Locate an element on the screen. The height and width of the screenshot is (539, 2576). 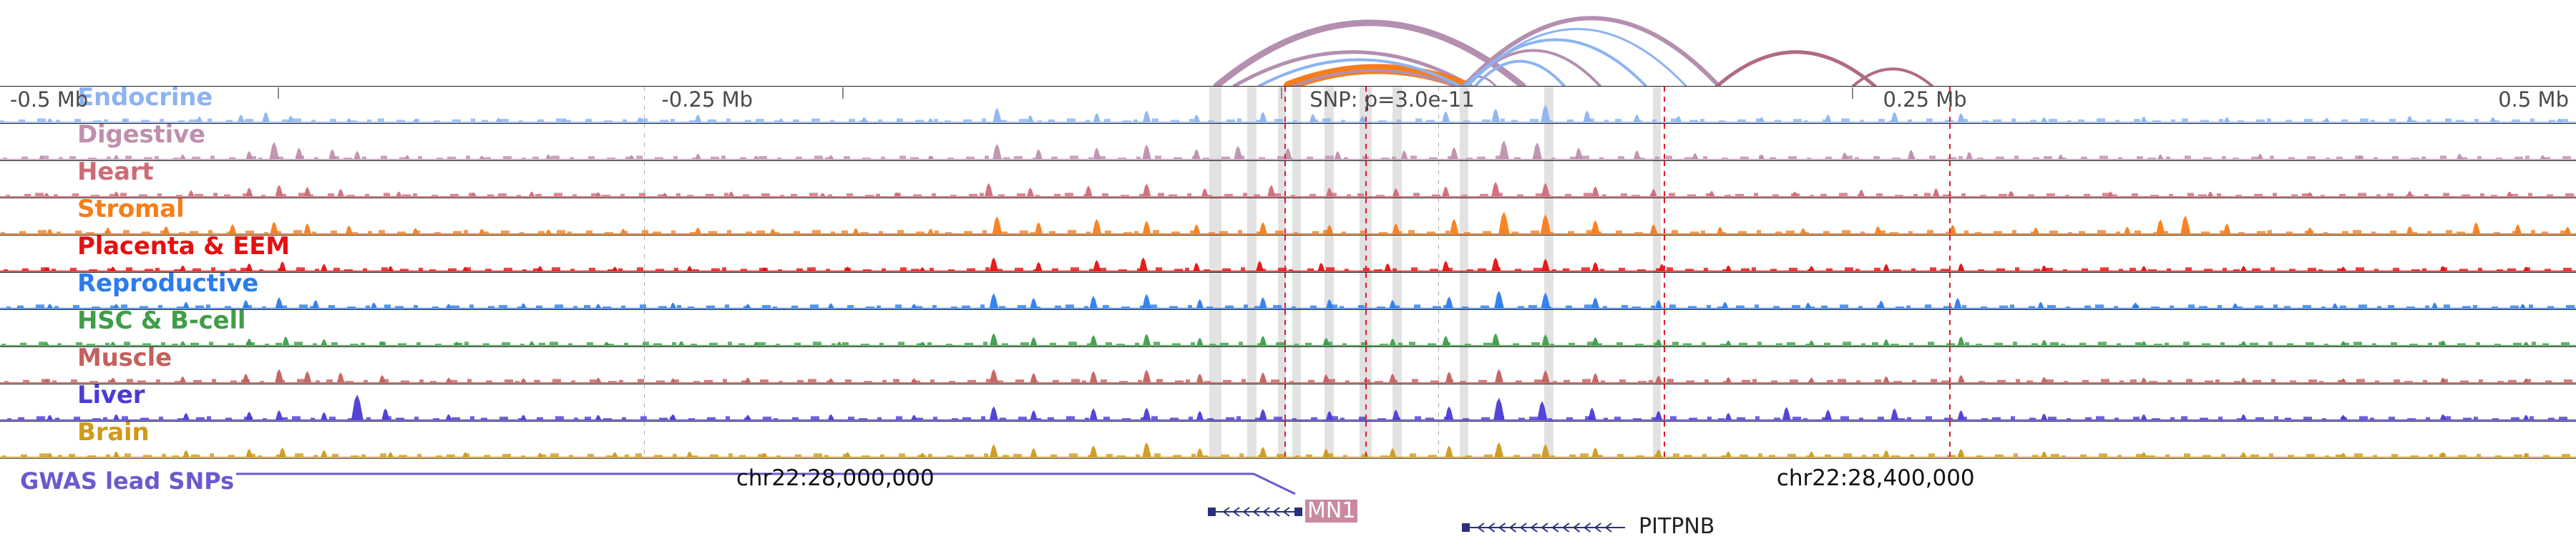
signal-track: HSC & B-cell is located at coordinates (1288, 328).